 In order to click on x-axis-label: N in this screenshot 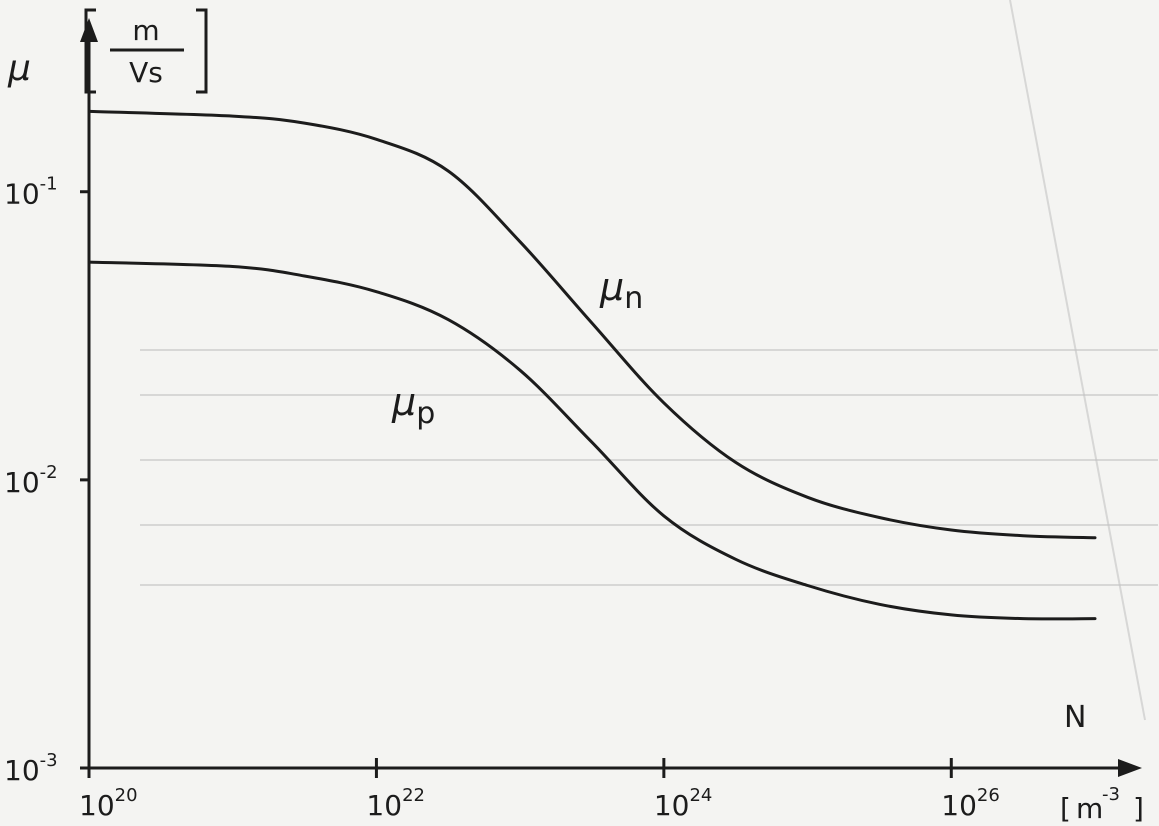, I will do `click(1075, 717)`.